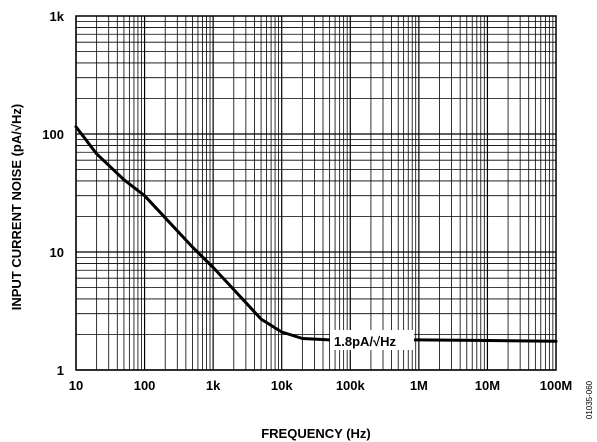  What do you see at coordinates (145, 385) in the screenshot?
I see `x-tick-label: 100` at bounding box center [145, 385].